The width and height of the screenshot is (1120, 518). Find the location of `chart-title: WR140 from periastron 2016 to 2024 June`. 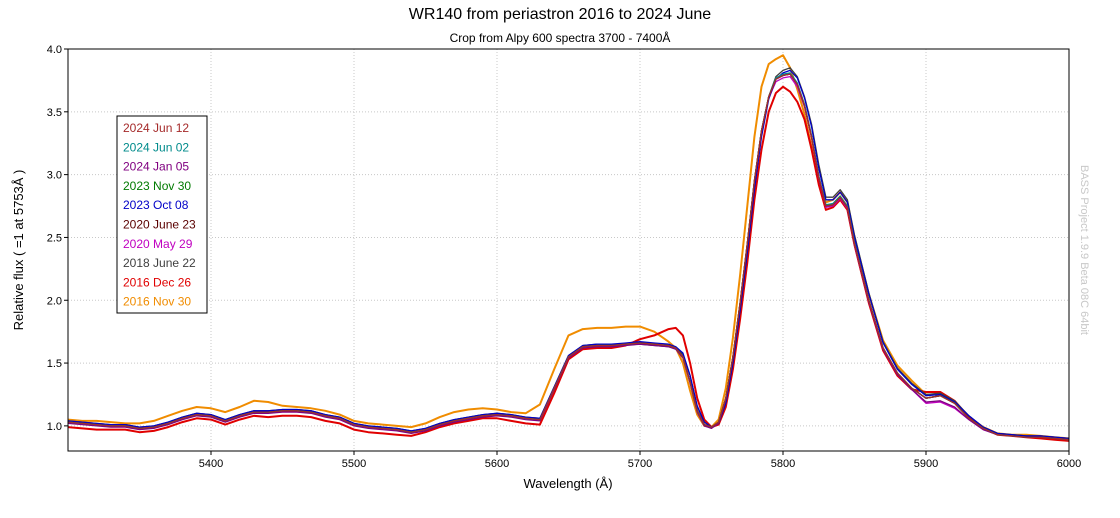

chart-title: WR140 from periastron 2016 to 2024 June is located at coordinates (560, 14).